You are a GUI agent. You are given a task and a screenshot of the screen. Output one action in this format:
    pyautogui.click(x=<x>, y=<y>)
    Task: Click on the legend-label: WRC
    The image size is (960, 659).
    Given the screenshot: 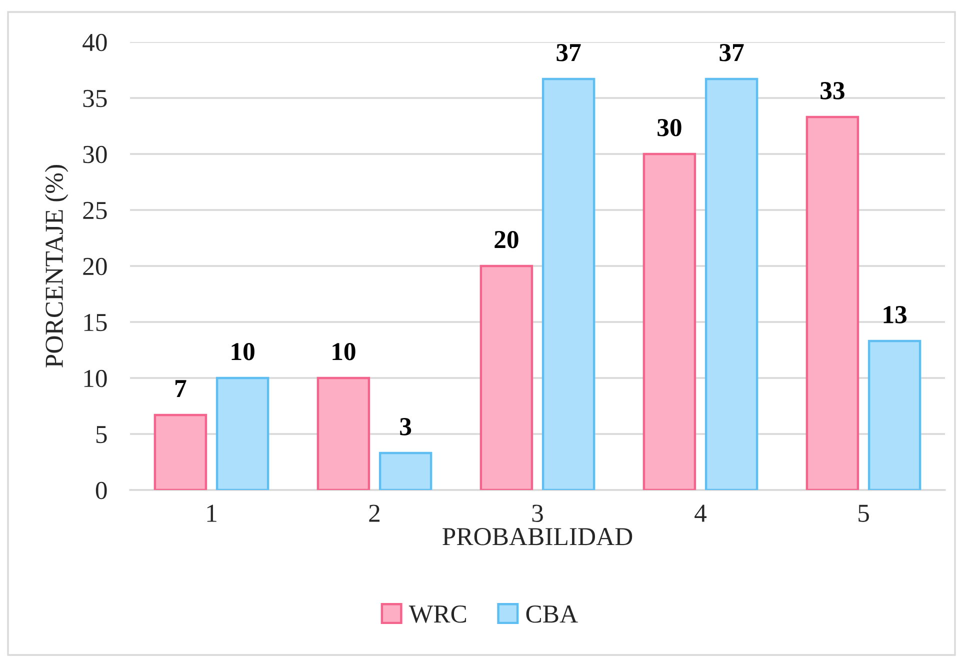 What is the action you would take?
    pyautogui.click(x=437, y=614)
    